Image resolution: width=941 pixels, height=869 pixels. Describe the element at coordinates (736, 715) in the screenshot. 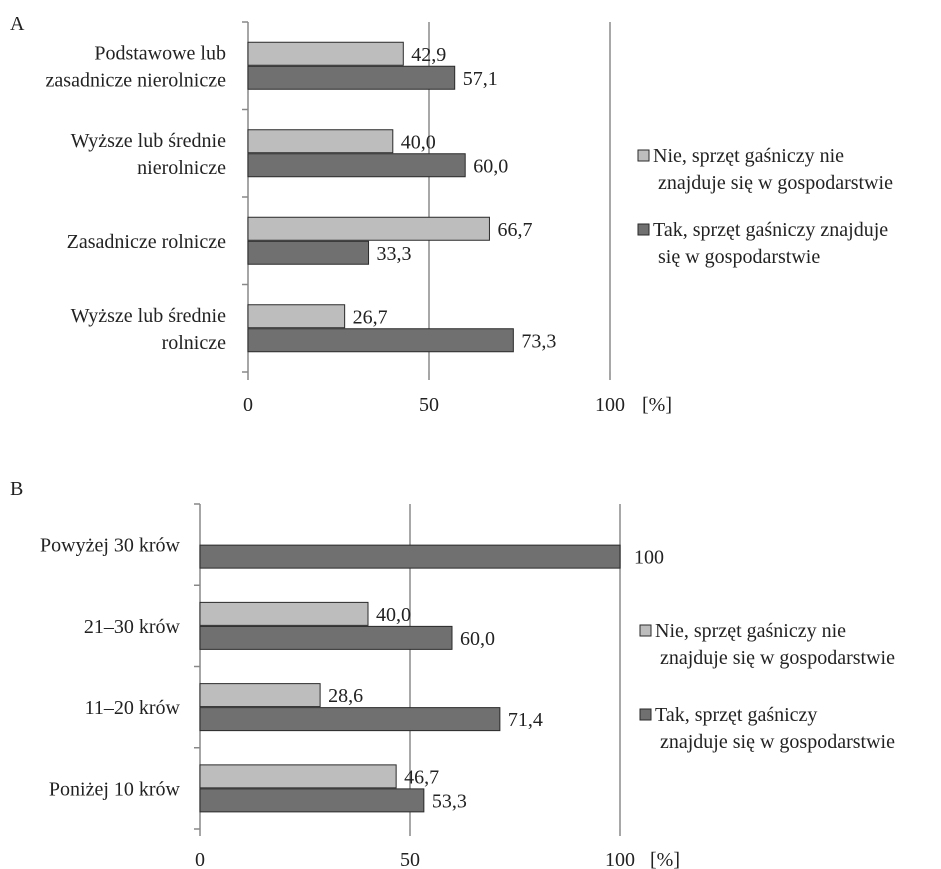

I see `legend-label: Tak, sprzęt gaśniczy` at that location.